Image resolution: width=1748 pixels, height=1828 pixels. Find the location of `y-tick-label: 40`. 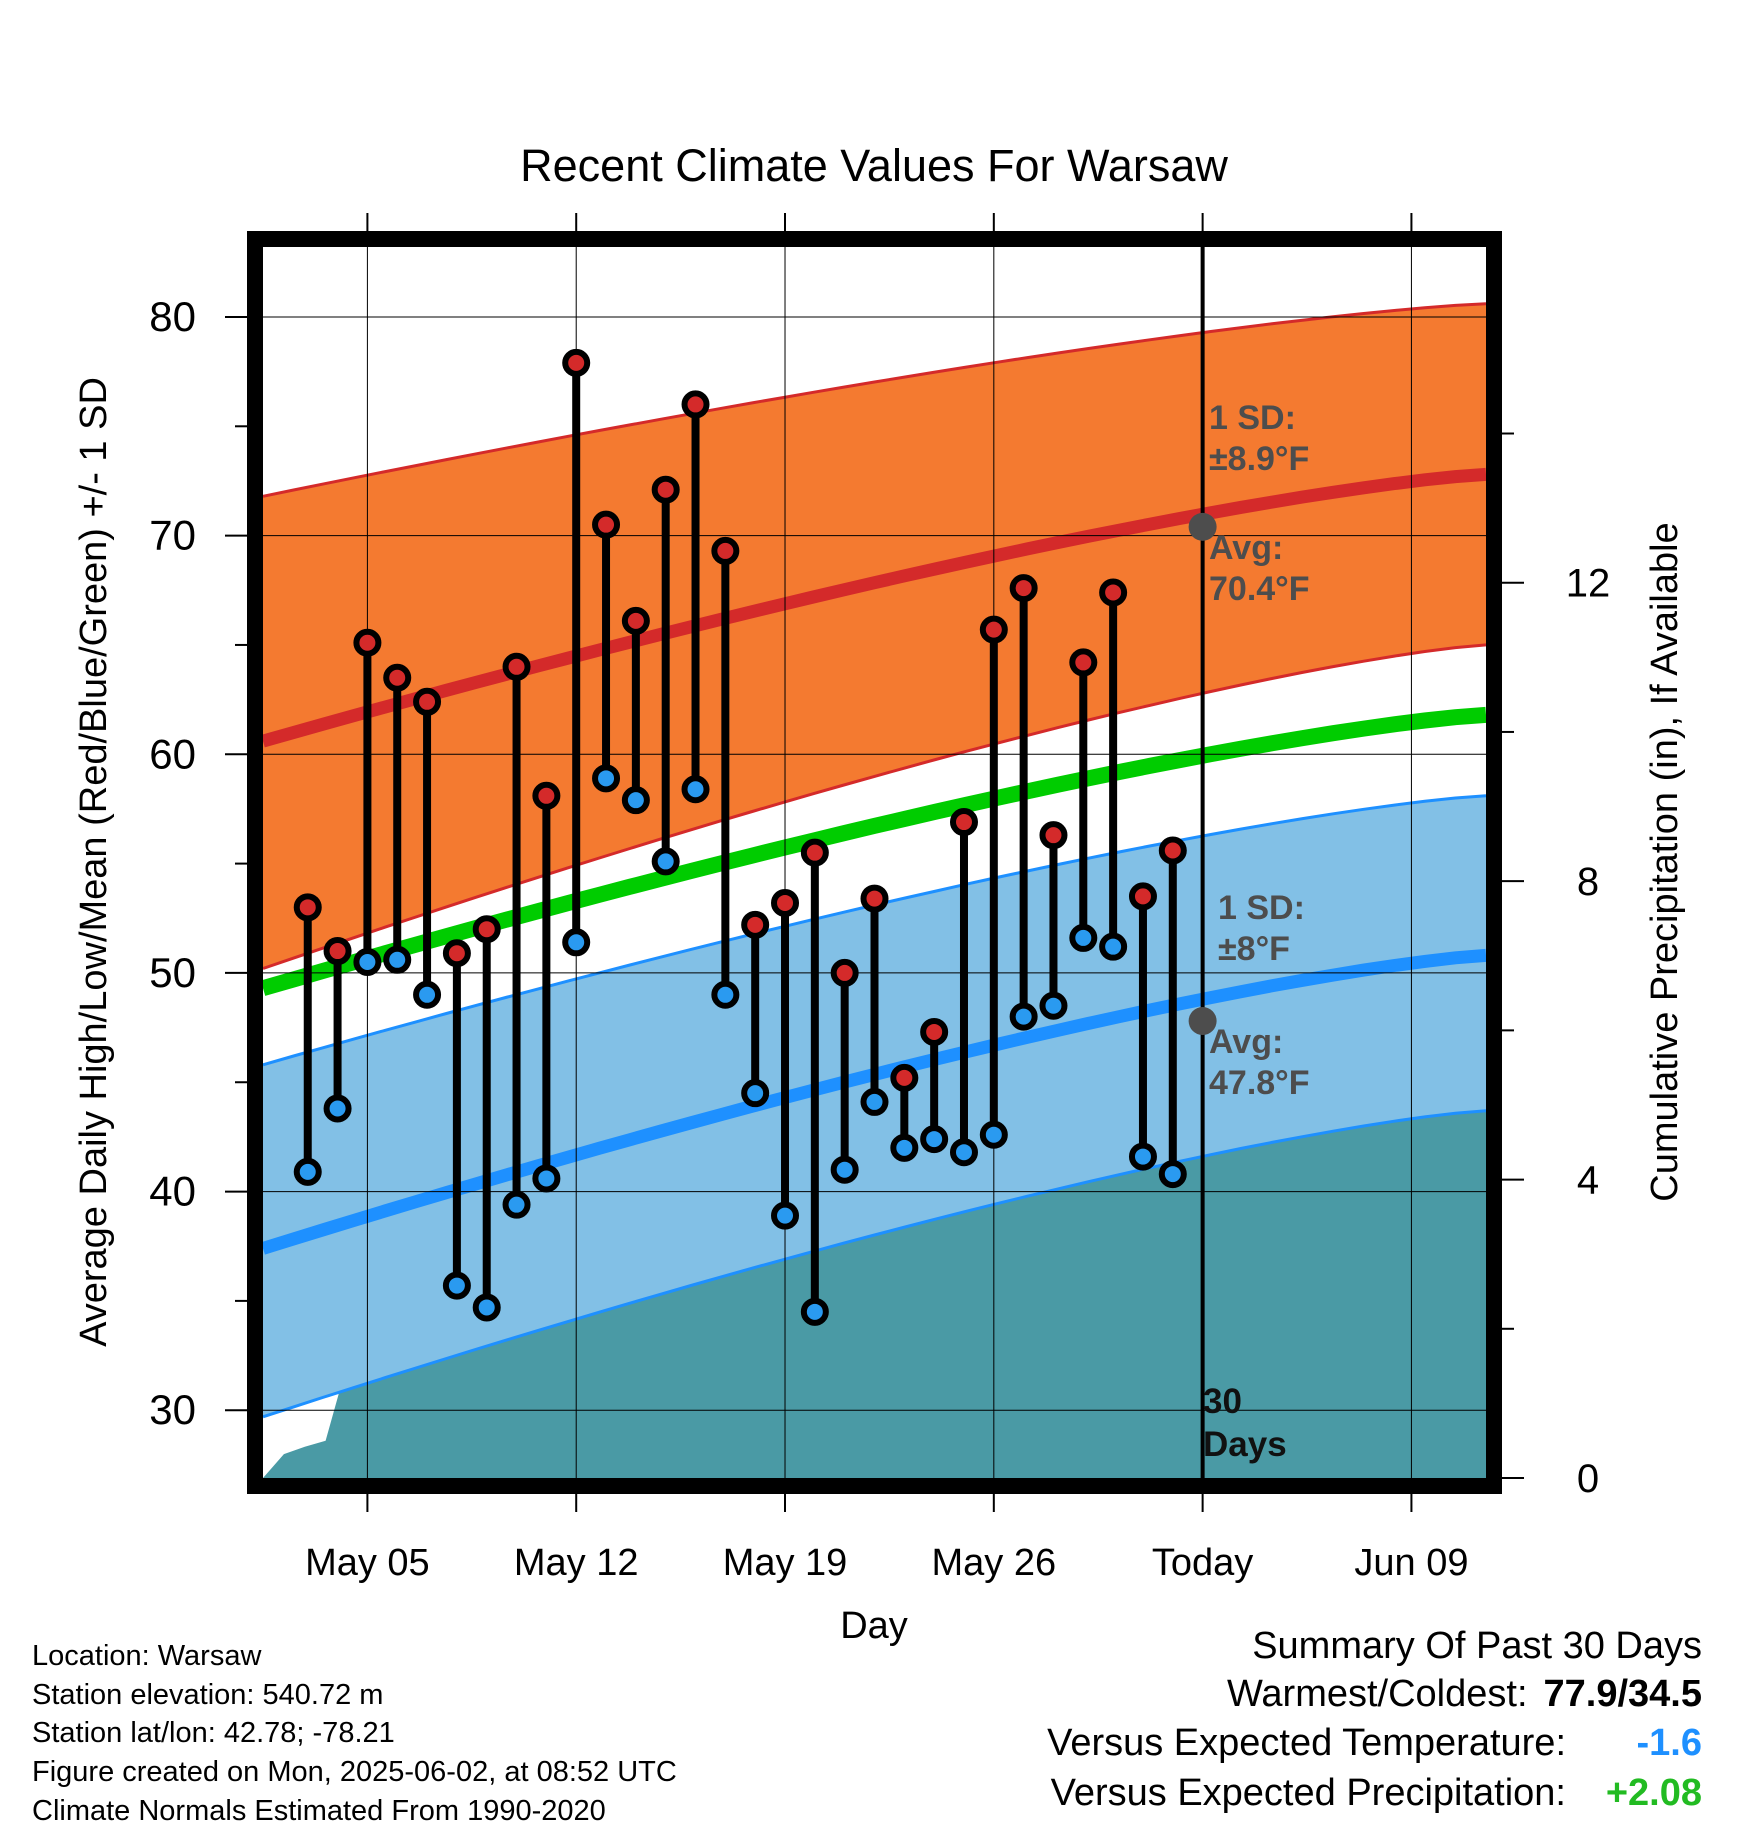

y-tick-label: 40 is located at coordinates (172, 1191).